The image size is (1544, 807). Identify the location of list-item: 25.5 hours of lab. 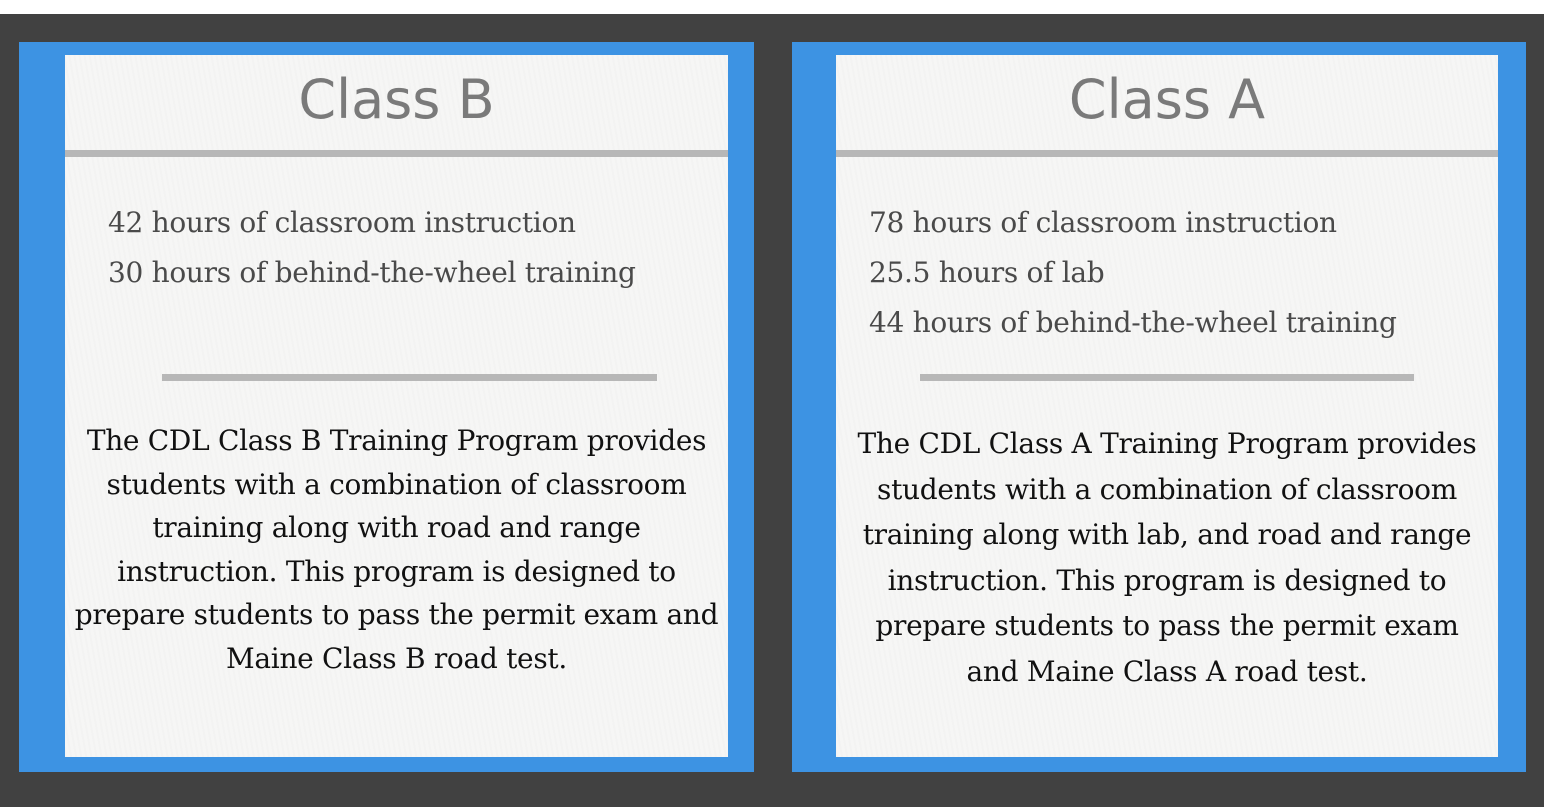
(987, 272).